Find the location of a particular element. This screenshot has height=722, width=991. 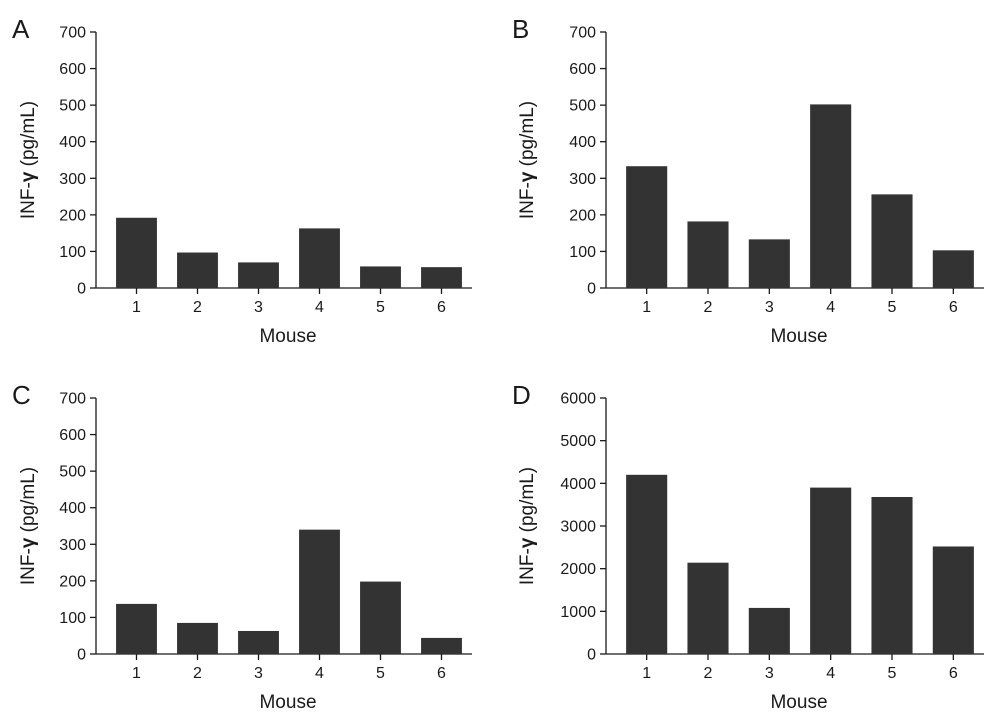

y-tick-label: 3000 is located at coordinates (578, 527).